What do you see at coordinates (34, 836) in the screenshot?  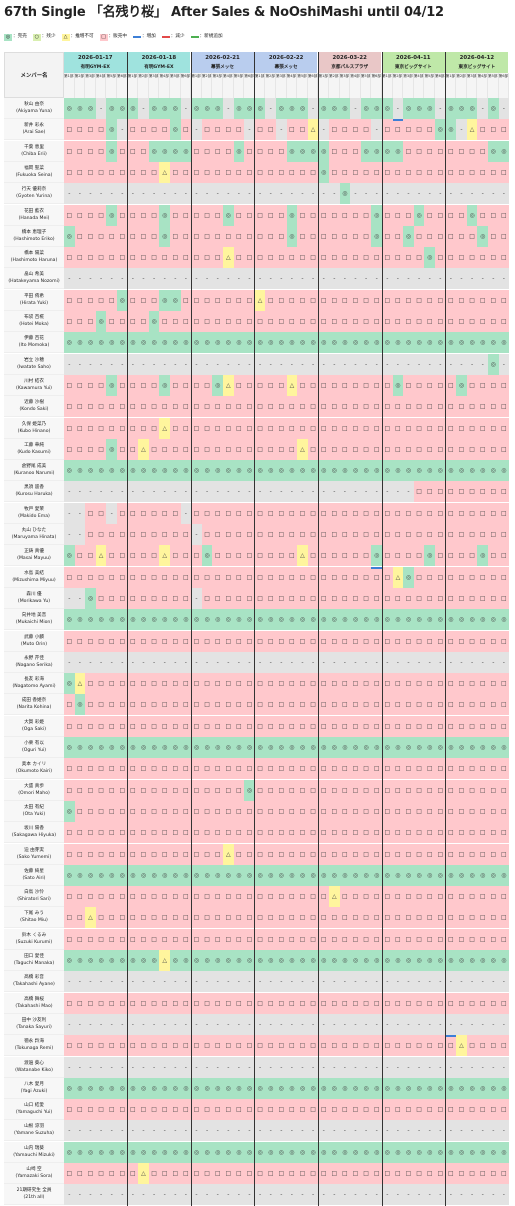 I see `member-name-en: (Sakagawa Hiyuka)` at bounding box center [34, 836].